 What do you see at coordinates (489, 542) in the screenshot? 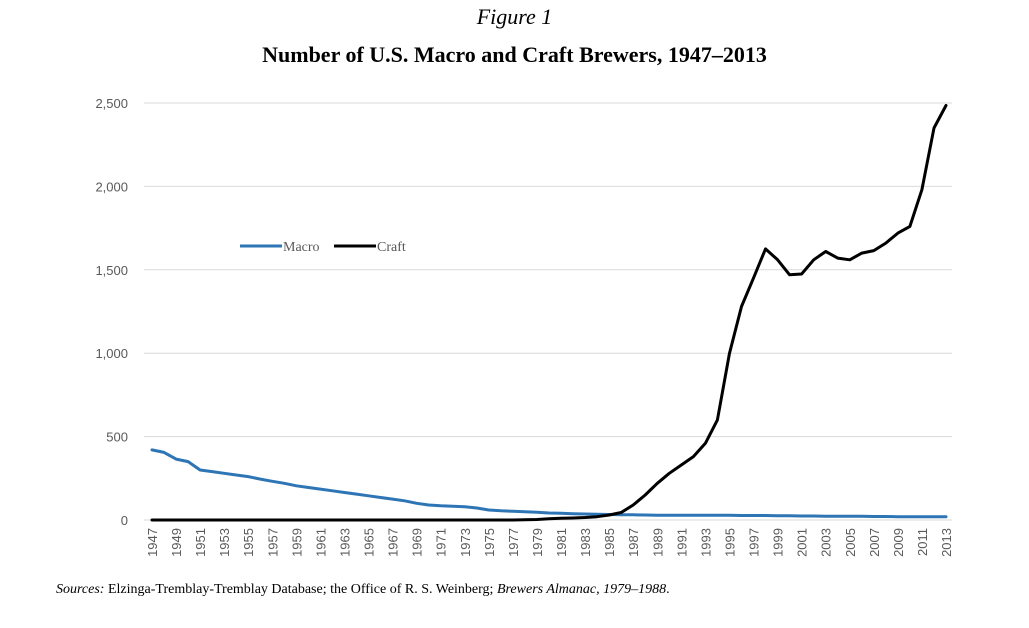
I see `x-tick-label: 1975` at bounding box center [489, 542].